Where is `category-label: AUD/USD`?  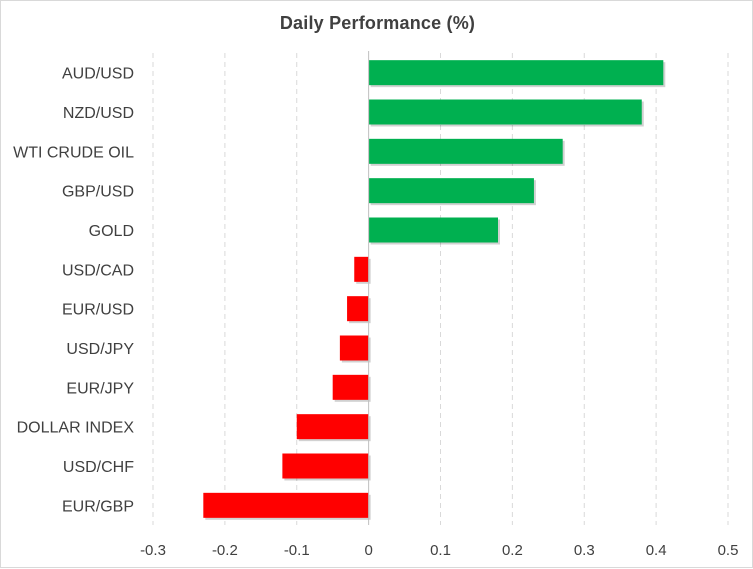
category-label: AUD/USD is located at coordinates (98, 74).